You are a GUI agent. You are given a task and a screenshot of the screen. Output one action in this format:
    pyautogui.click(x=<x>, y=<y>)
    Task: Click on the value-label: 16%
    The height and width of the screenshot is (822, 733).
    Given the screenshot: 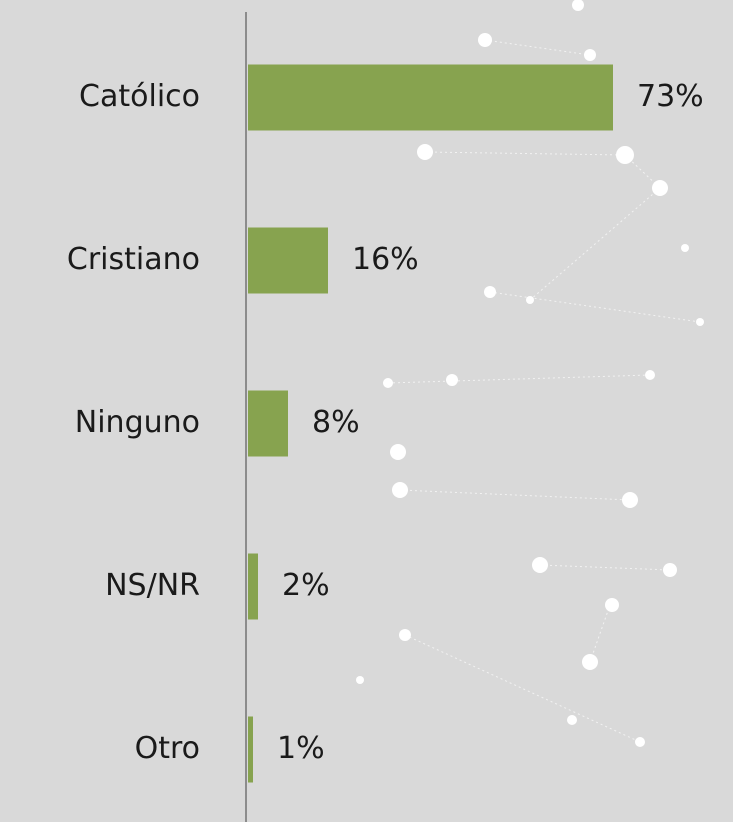 What is the action you would take?
    pyautogui.click(x=385, y=259)
    